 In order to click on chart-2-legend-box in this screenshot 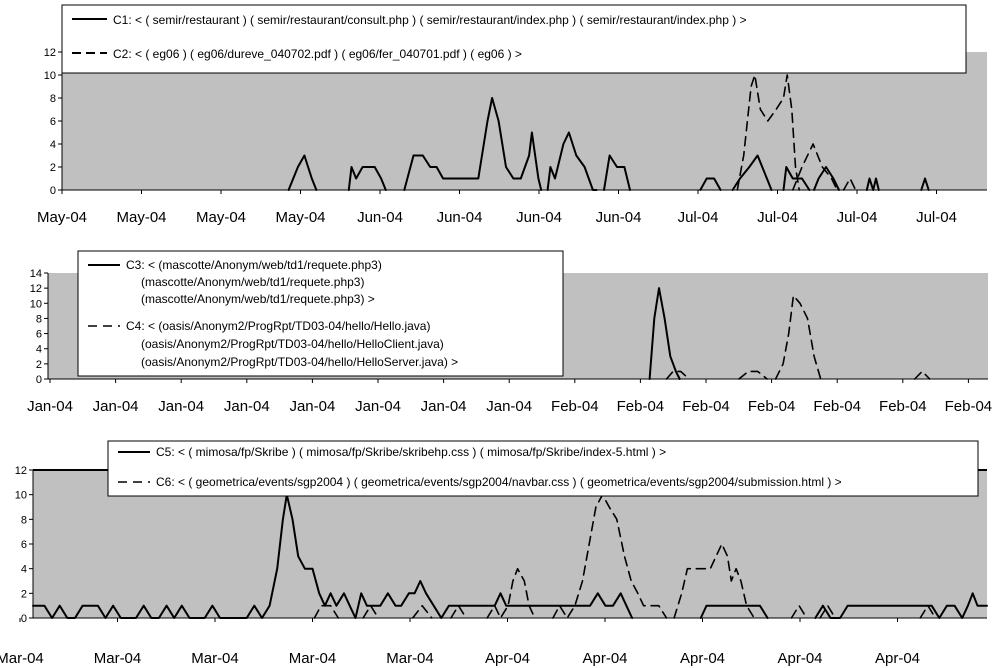, I will do `click(320, 313)`.